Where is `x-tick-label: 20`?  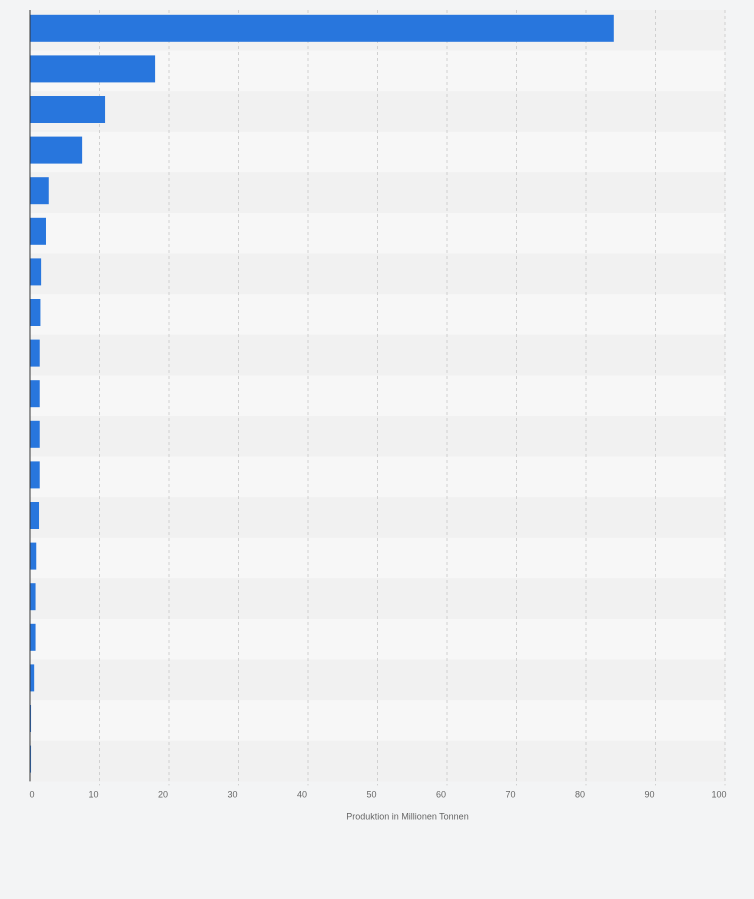 x-tick-label: 20 is located at coordinates (163, 794).